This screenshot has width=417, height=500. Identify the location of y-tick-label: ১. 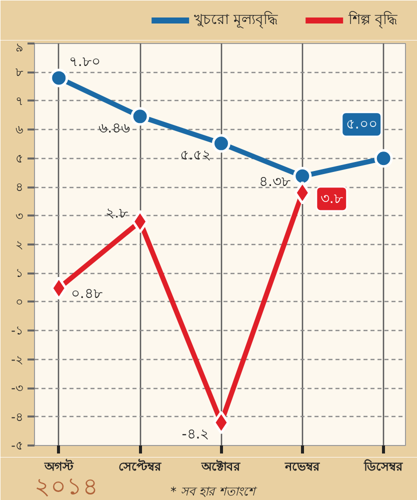
(20, 273).